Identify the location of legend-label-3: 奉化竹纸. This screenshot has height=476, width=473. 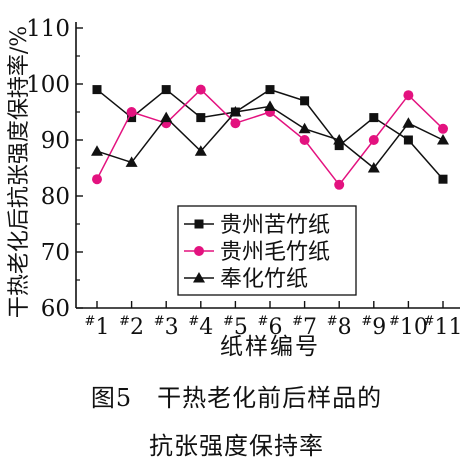
(264, 279).